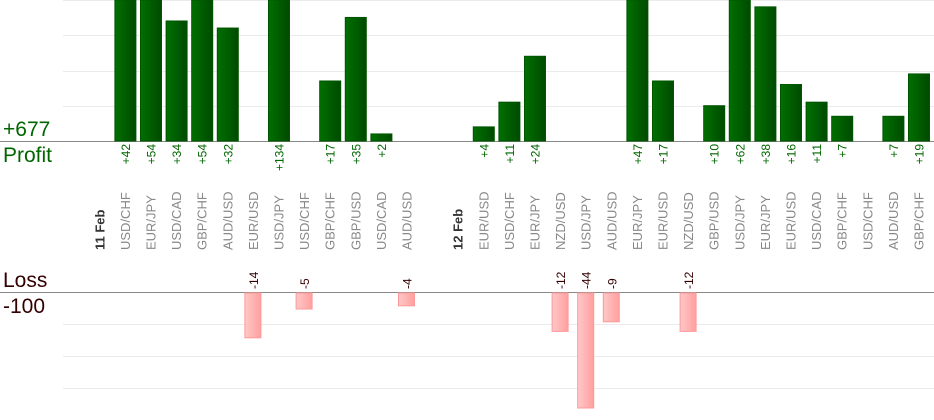 This screenshot has width=934, height=420. I want to click on date-label: 12 Feb, so click(458, 229).